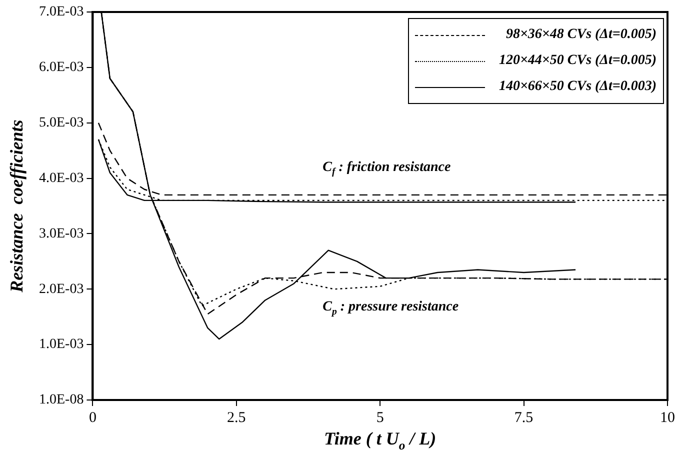 This screenshot has height=462, width=678. Describe the element at coordinates (16, 207) in the screenshot. I see `y-axis-title: Resistance coefficients` at that location.